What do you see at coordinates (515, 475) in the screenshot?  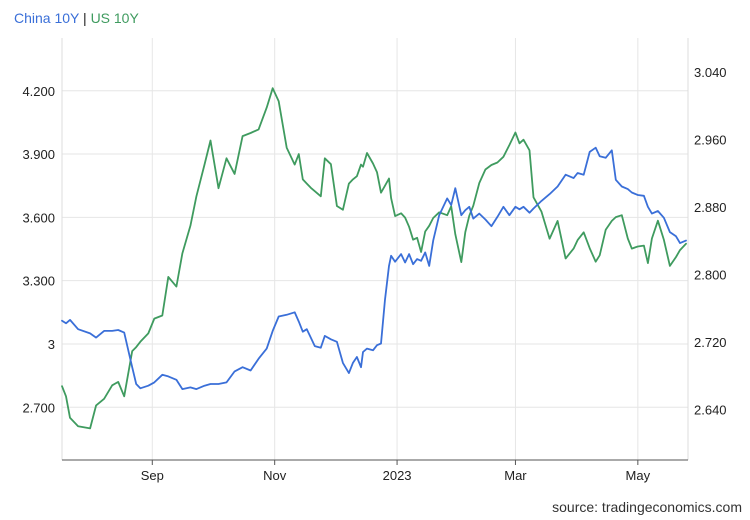 I see `x-tick-label: Mar` at bounding box center [515, 475].